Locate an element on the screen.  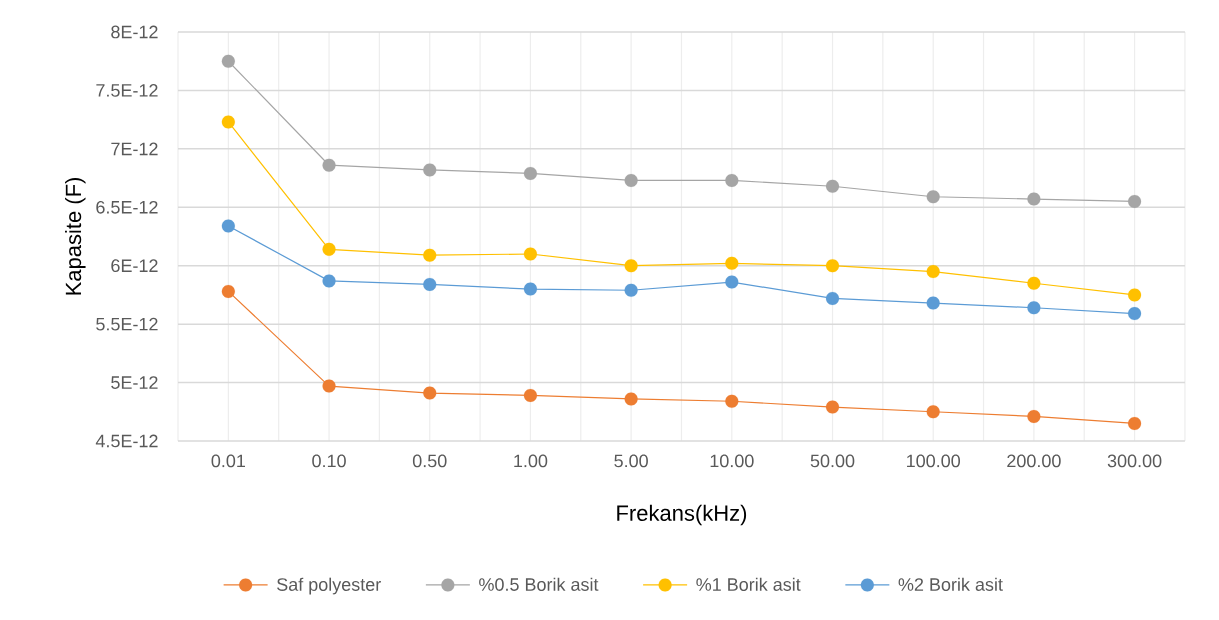
x-tick-label: 200.00 is located at coordinates (1034, 461).